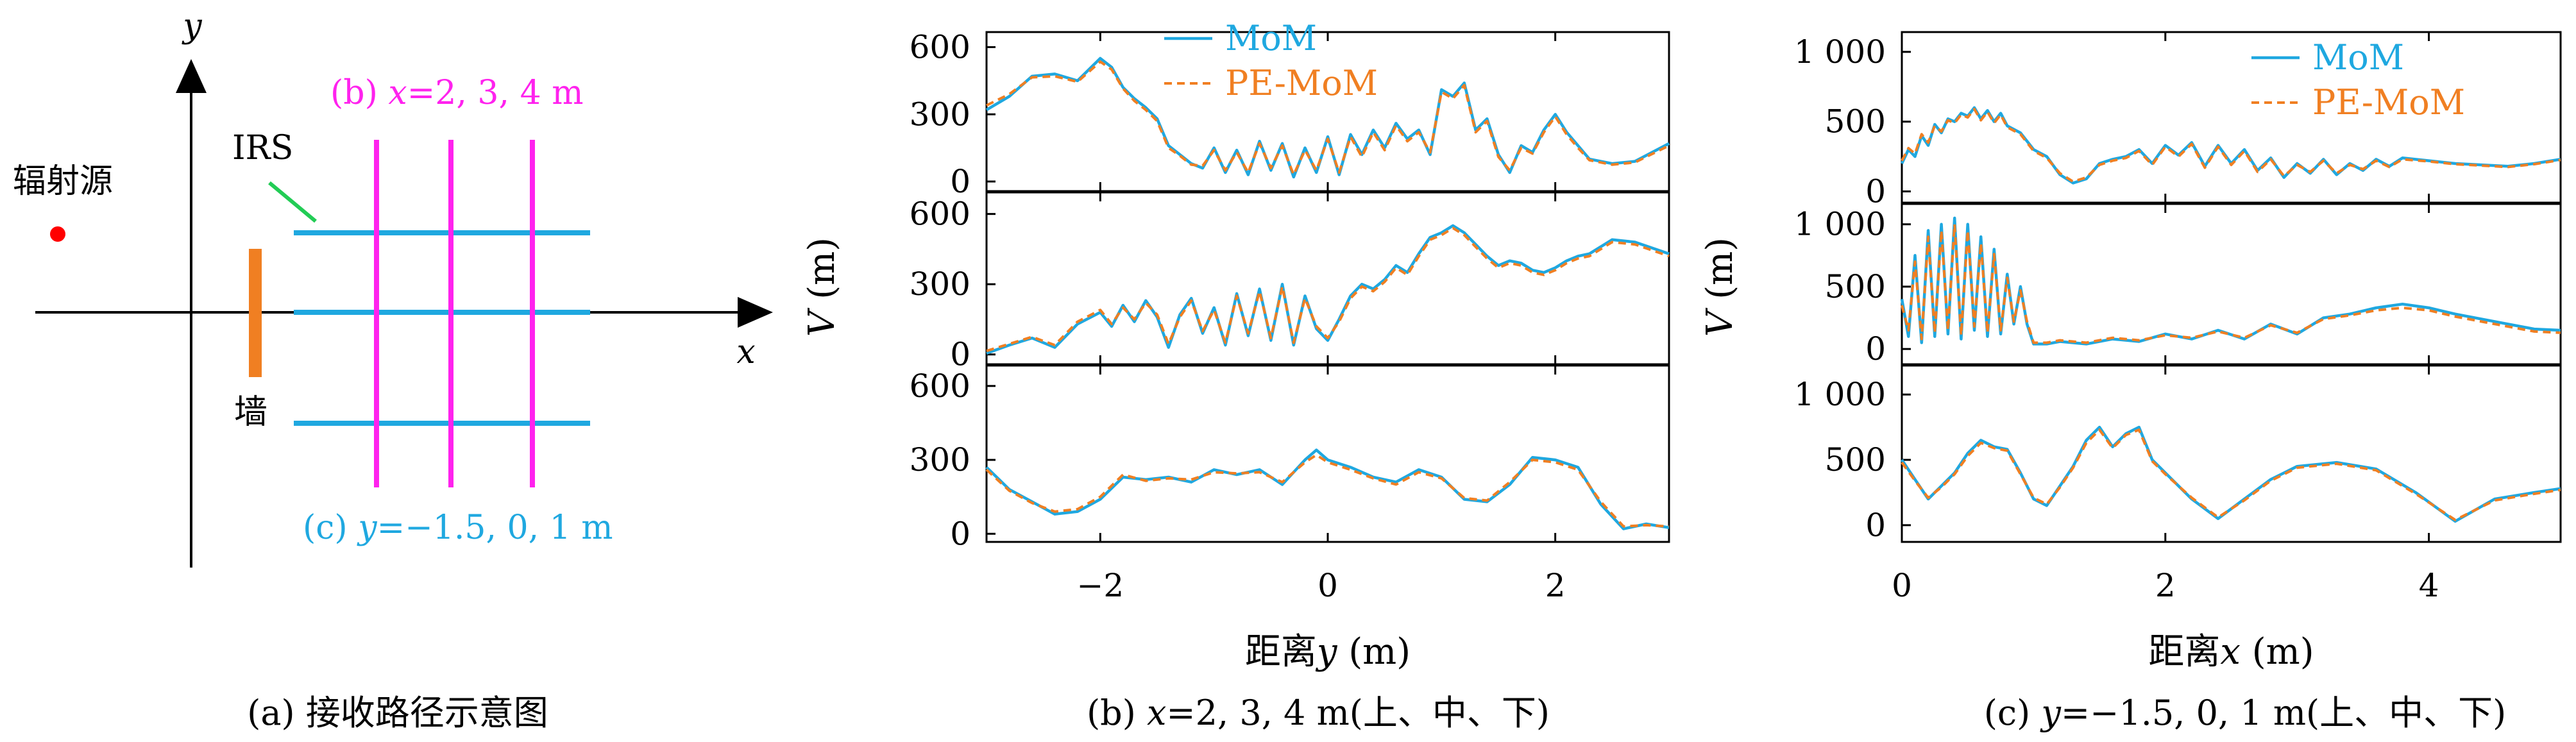  Describe the element at coordinates (1840, 52) in the screenshot. I see `chart-c-panel-1-ytick-label: 1 000` at that location.